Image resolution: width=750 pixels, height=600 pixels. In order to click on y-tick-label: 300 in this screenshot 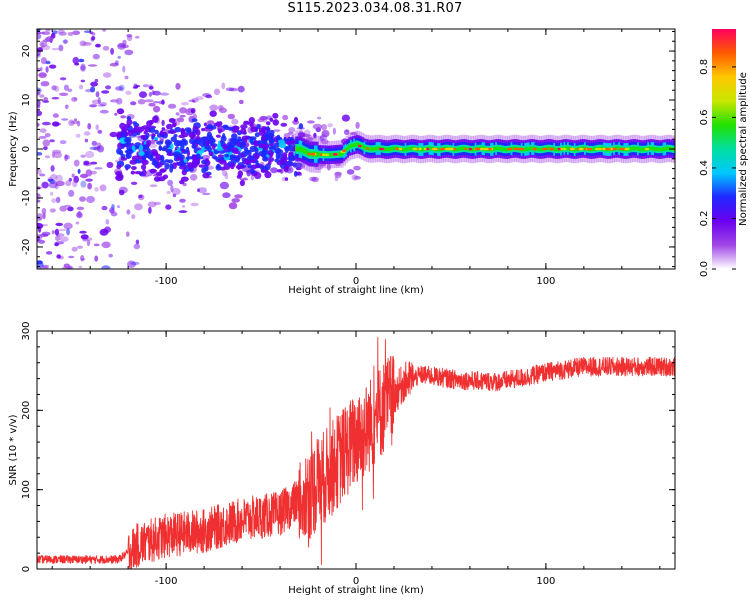, I will do `click(26, 330)`.